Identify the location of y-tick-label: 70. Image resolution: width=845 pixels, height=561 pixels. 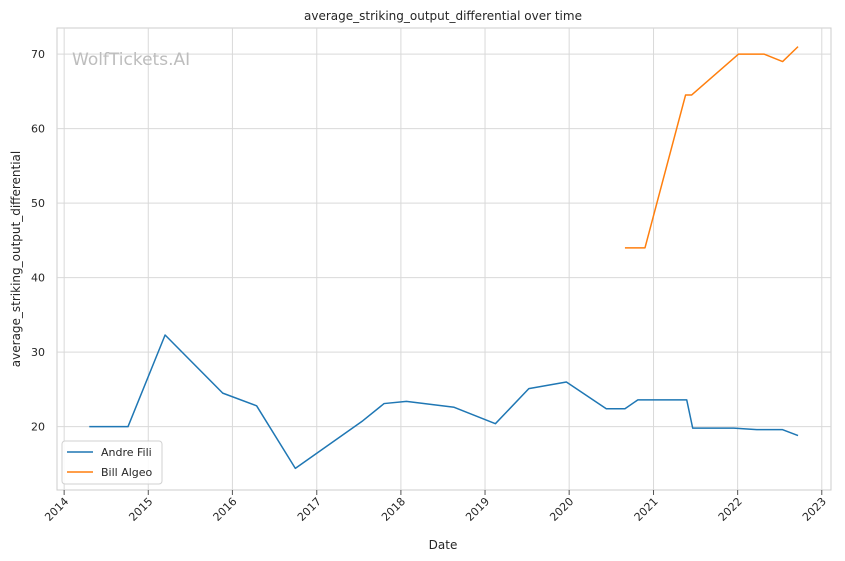
(38, 54).